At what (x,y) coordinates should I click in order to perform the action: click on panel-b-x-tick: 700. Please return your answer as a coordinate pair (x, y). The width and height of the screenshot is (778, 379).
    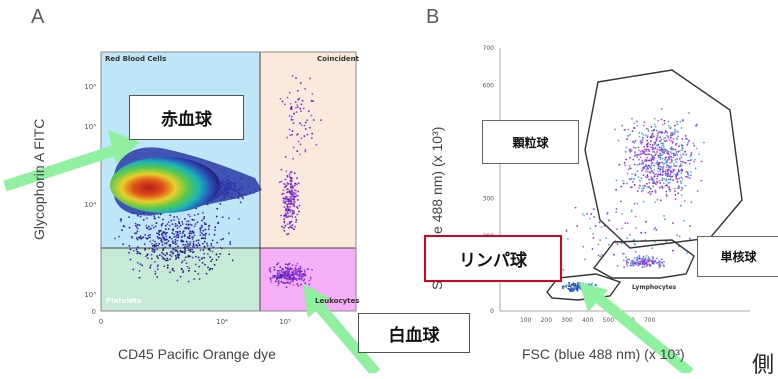
    Looking at the image, I should click on (650, 320).